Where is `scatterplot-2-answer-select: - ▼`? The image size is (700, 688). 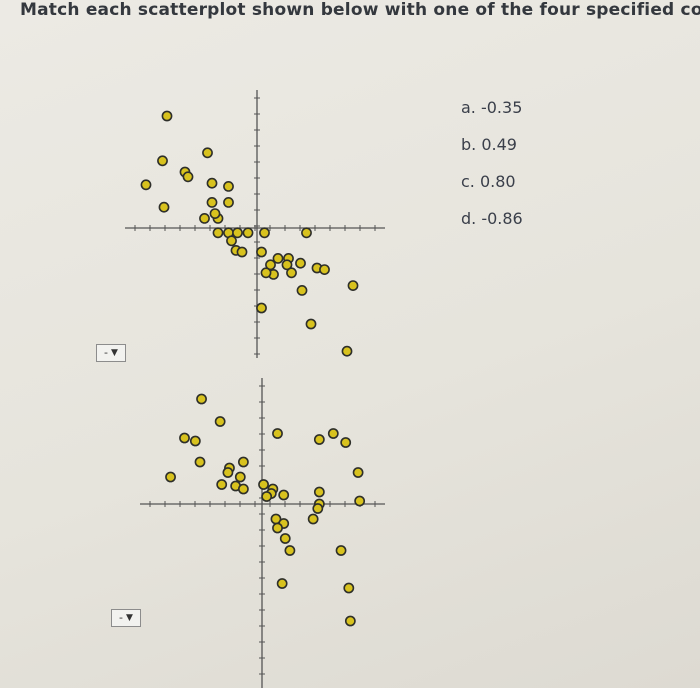
scatterplot-2-answer-select: - ▼ is located at coordinates (126, 618).